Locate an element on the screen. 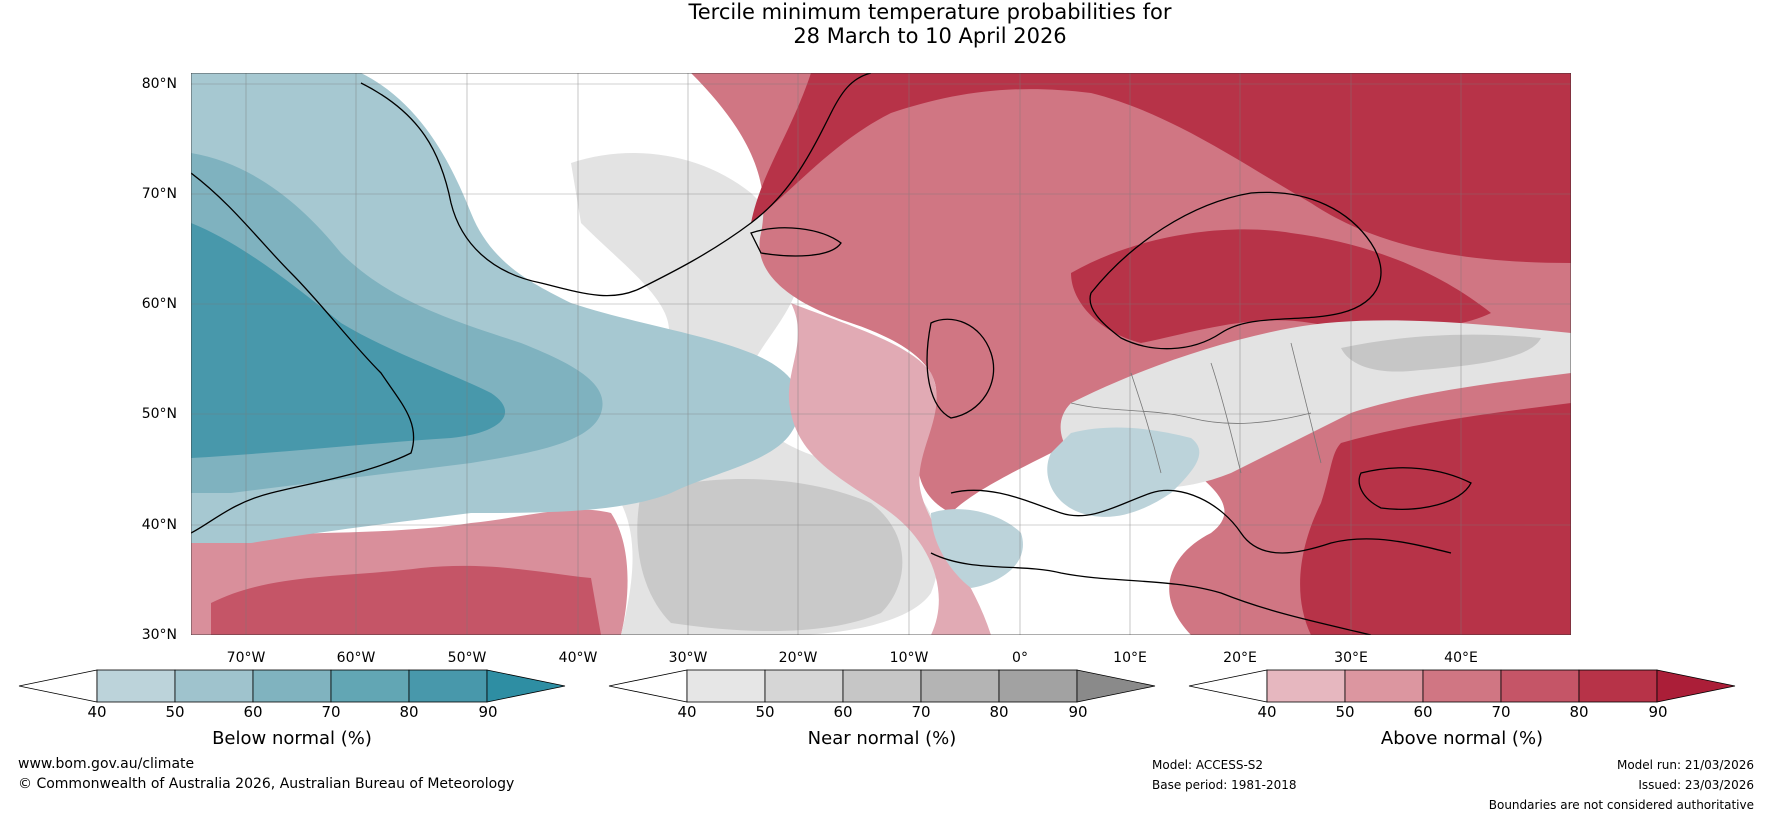 Image resolution: width=1770 pixels, height=816 pixels. lon-tick-0: 0° is located at coordinates (1020, 658).